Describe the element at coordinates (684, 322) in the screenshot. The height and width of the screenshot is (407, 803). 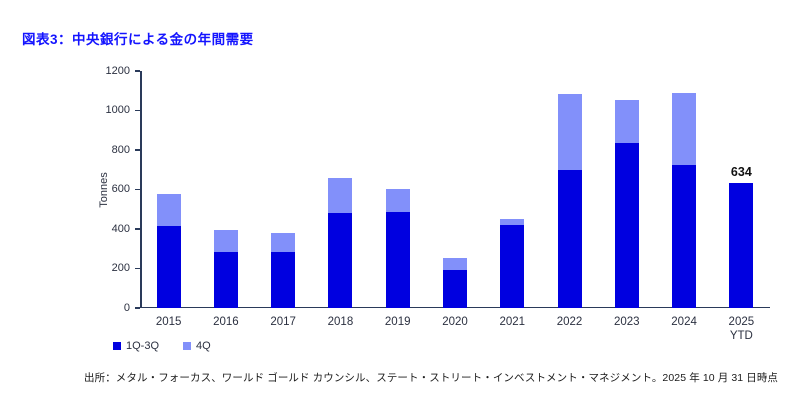
I see `x-tick-label: 2024` at that location.